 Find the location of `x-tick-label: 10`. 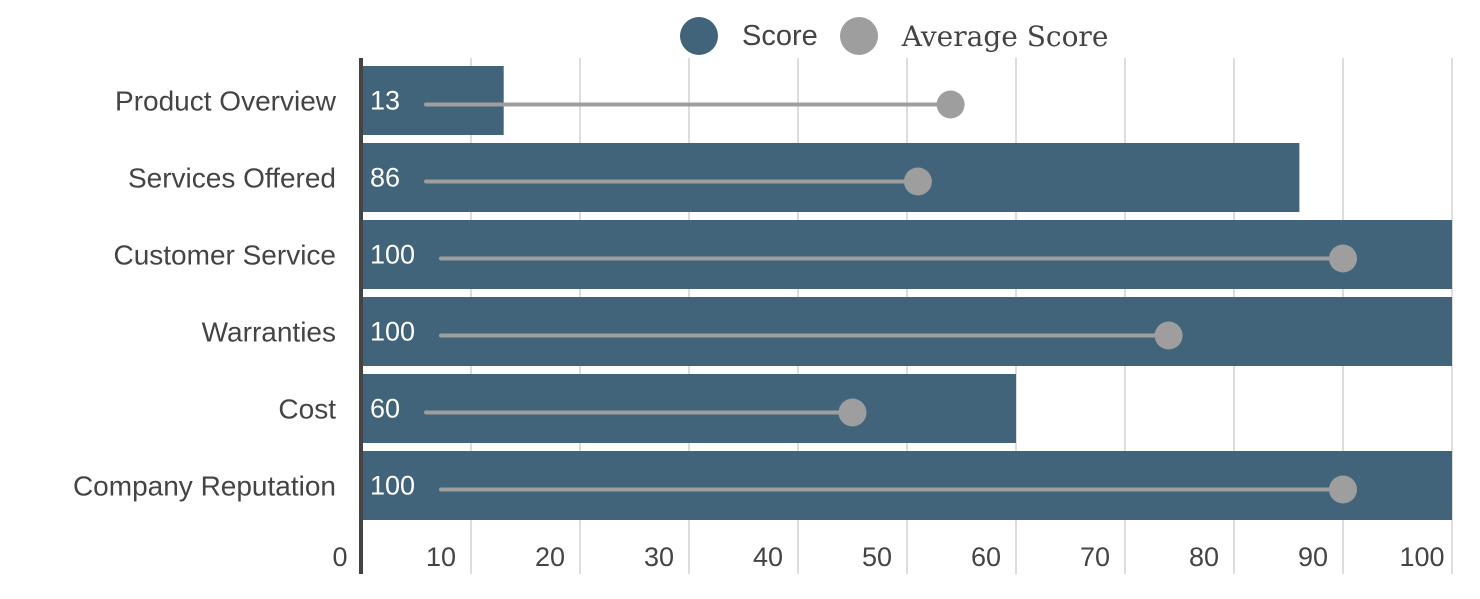

x-tick-label: 10 is located at coordinates (441, 557).